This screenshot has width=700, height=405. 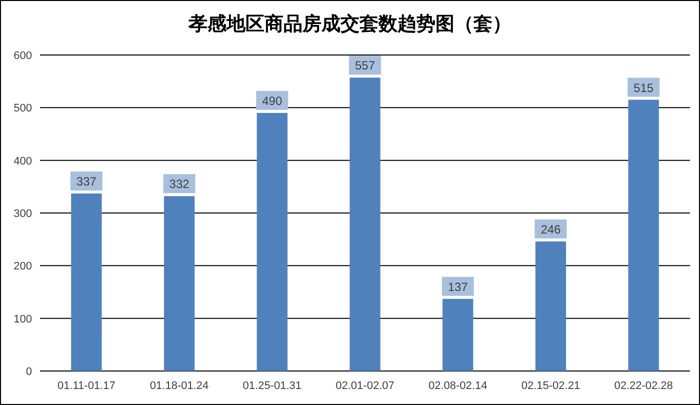 I want to click on data-label: 557, so click(x=365, y=65).